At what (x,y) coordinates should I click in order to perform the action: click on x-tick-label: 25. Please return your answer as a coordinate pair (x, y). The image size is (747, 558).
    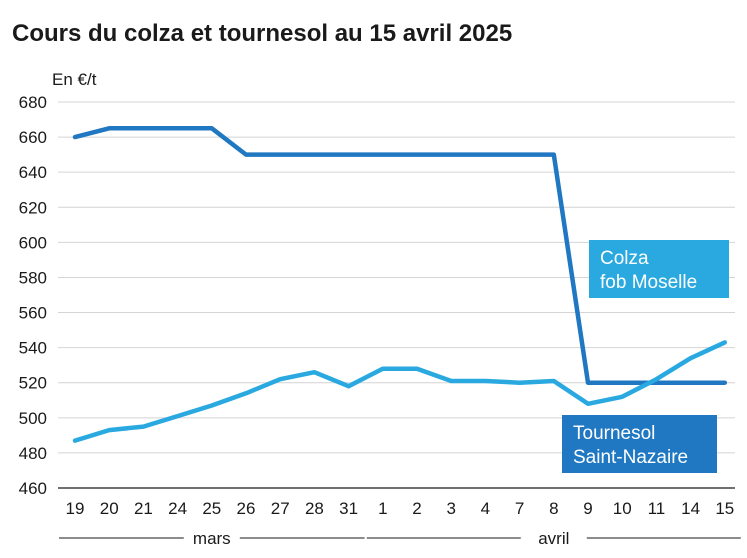
    Looking at the image, I should click on (211, 508).